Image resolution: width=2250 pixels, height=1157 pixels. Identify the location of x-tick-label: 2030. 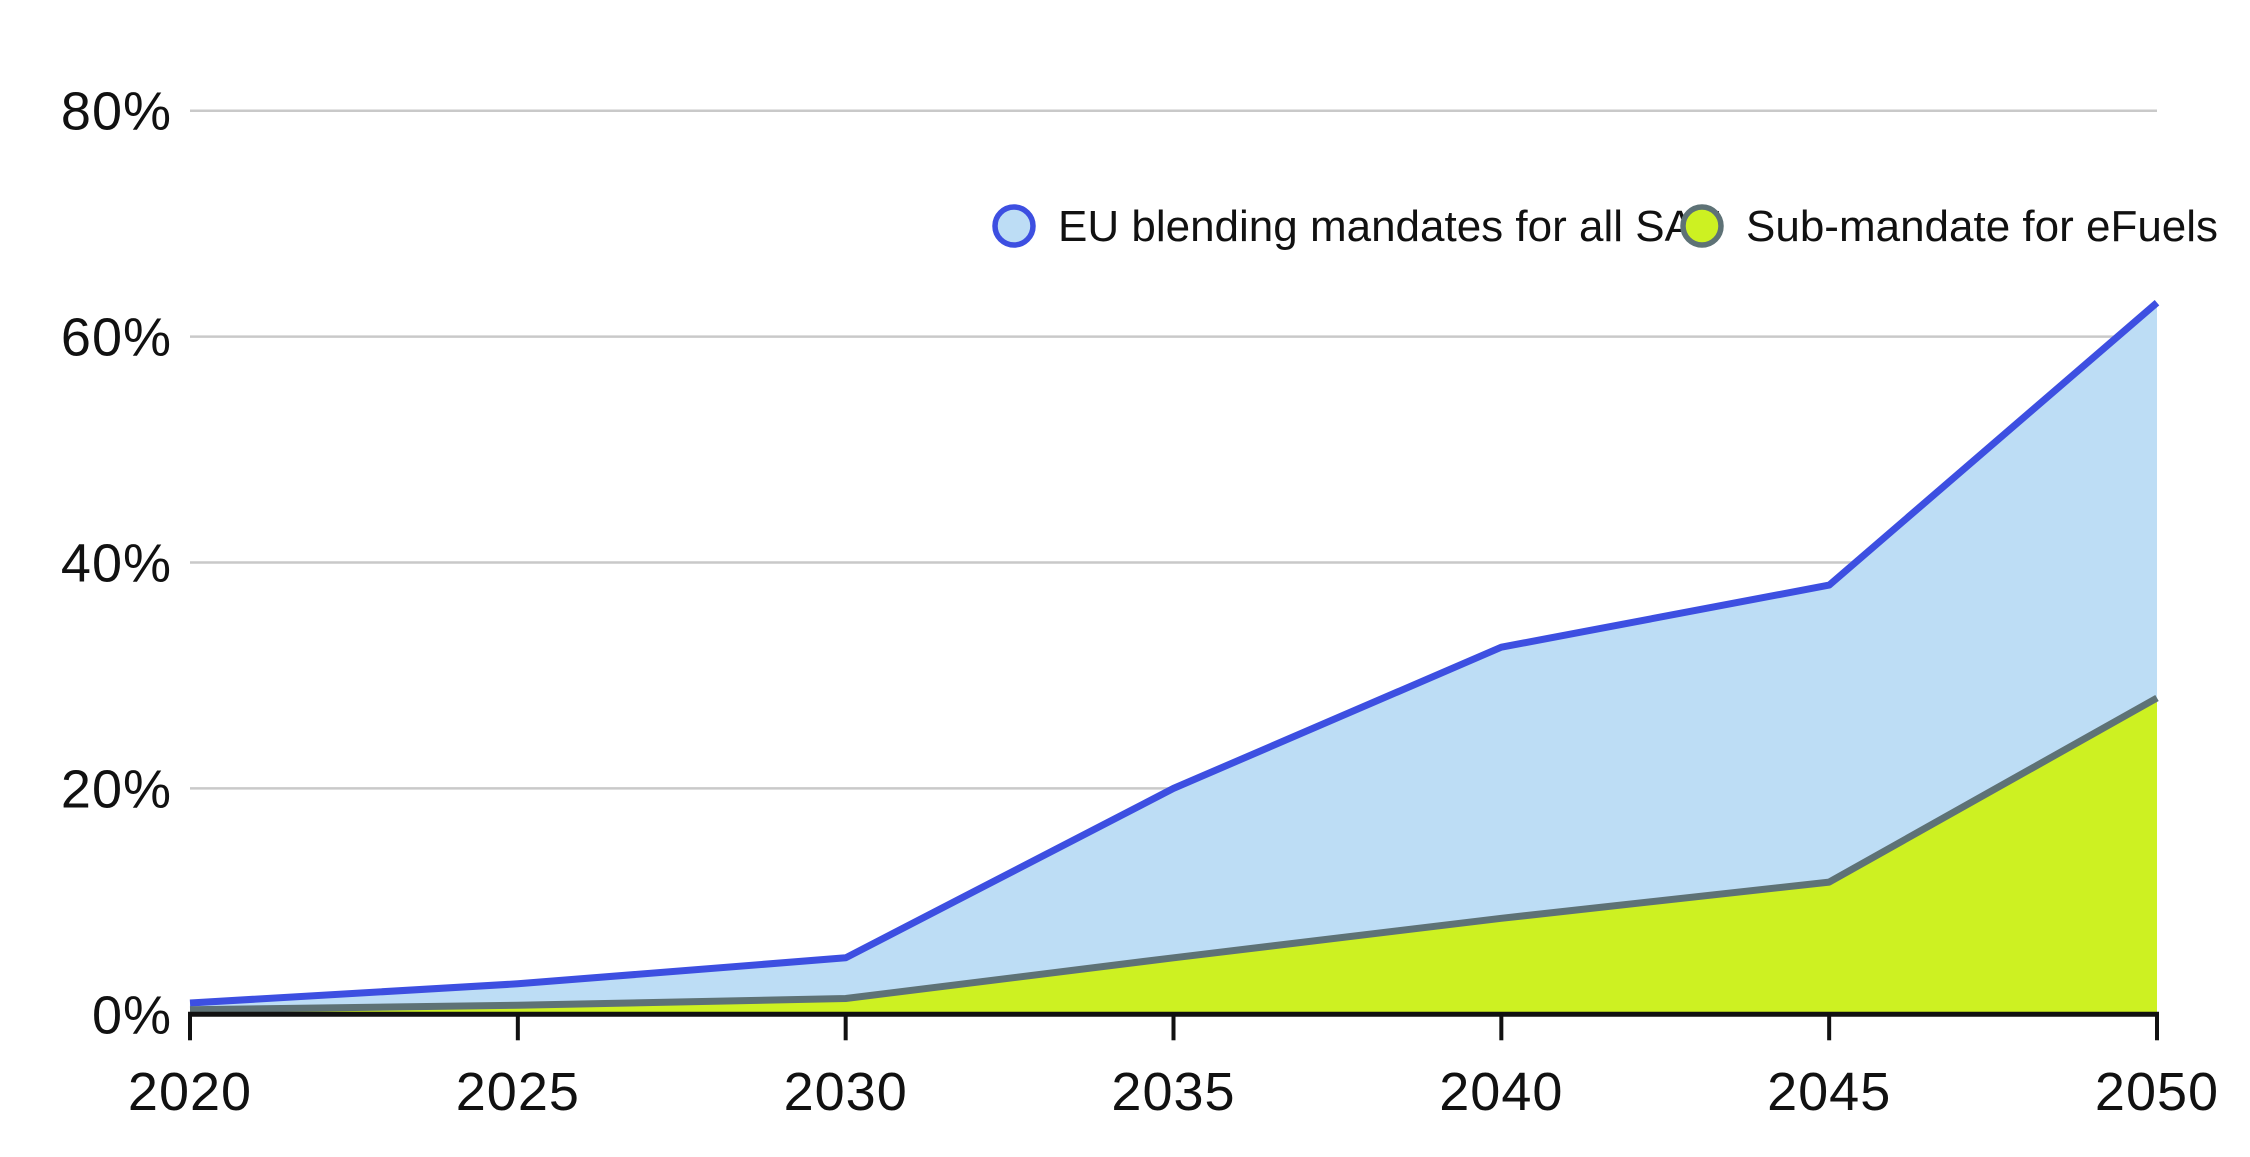
(846, 1092).